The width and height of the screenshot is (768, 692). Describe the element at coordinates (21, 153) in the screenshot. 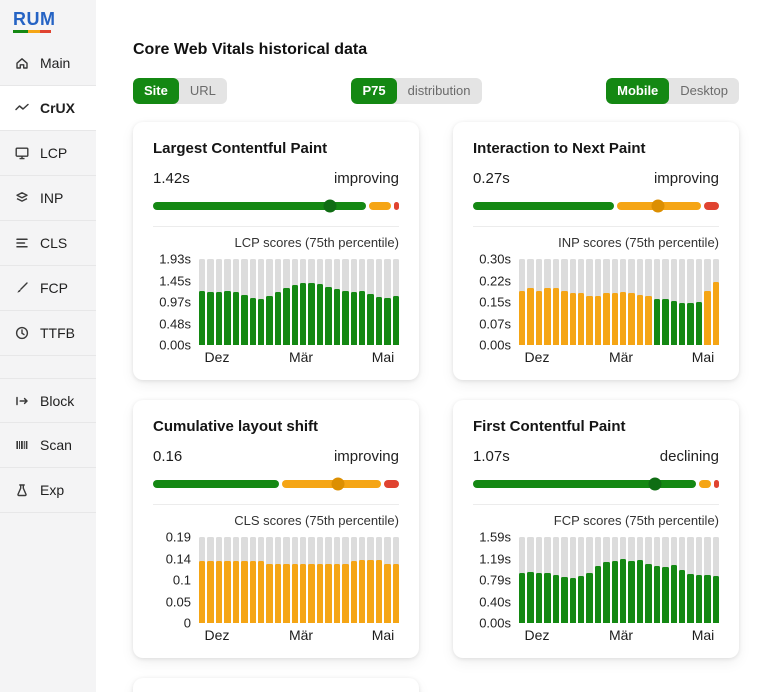

I see `monitor-icon` at that location.